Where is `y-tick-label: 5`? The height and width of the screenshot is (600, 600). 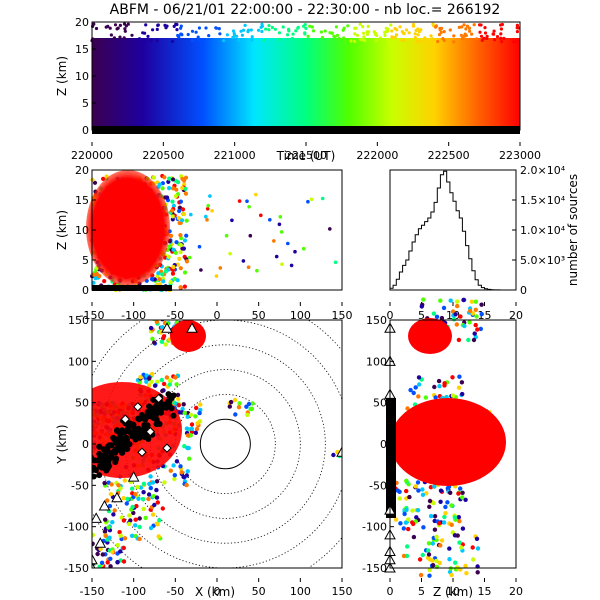
y-tick-label: 5 is located at coordinates (85, 103).